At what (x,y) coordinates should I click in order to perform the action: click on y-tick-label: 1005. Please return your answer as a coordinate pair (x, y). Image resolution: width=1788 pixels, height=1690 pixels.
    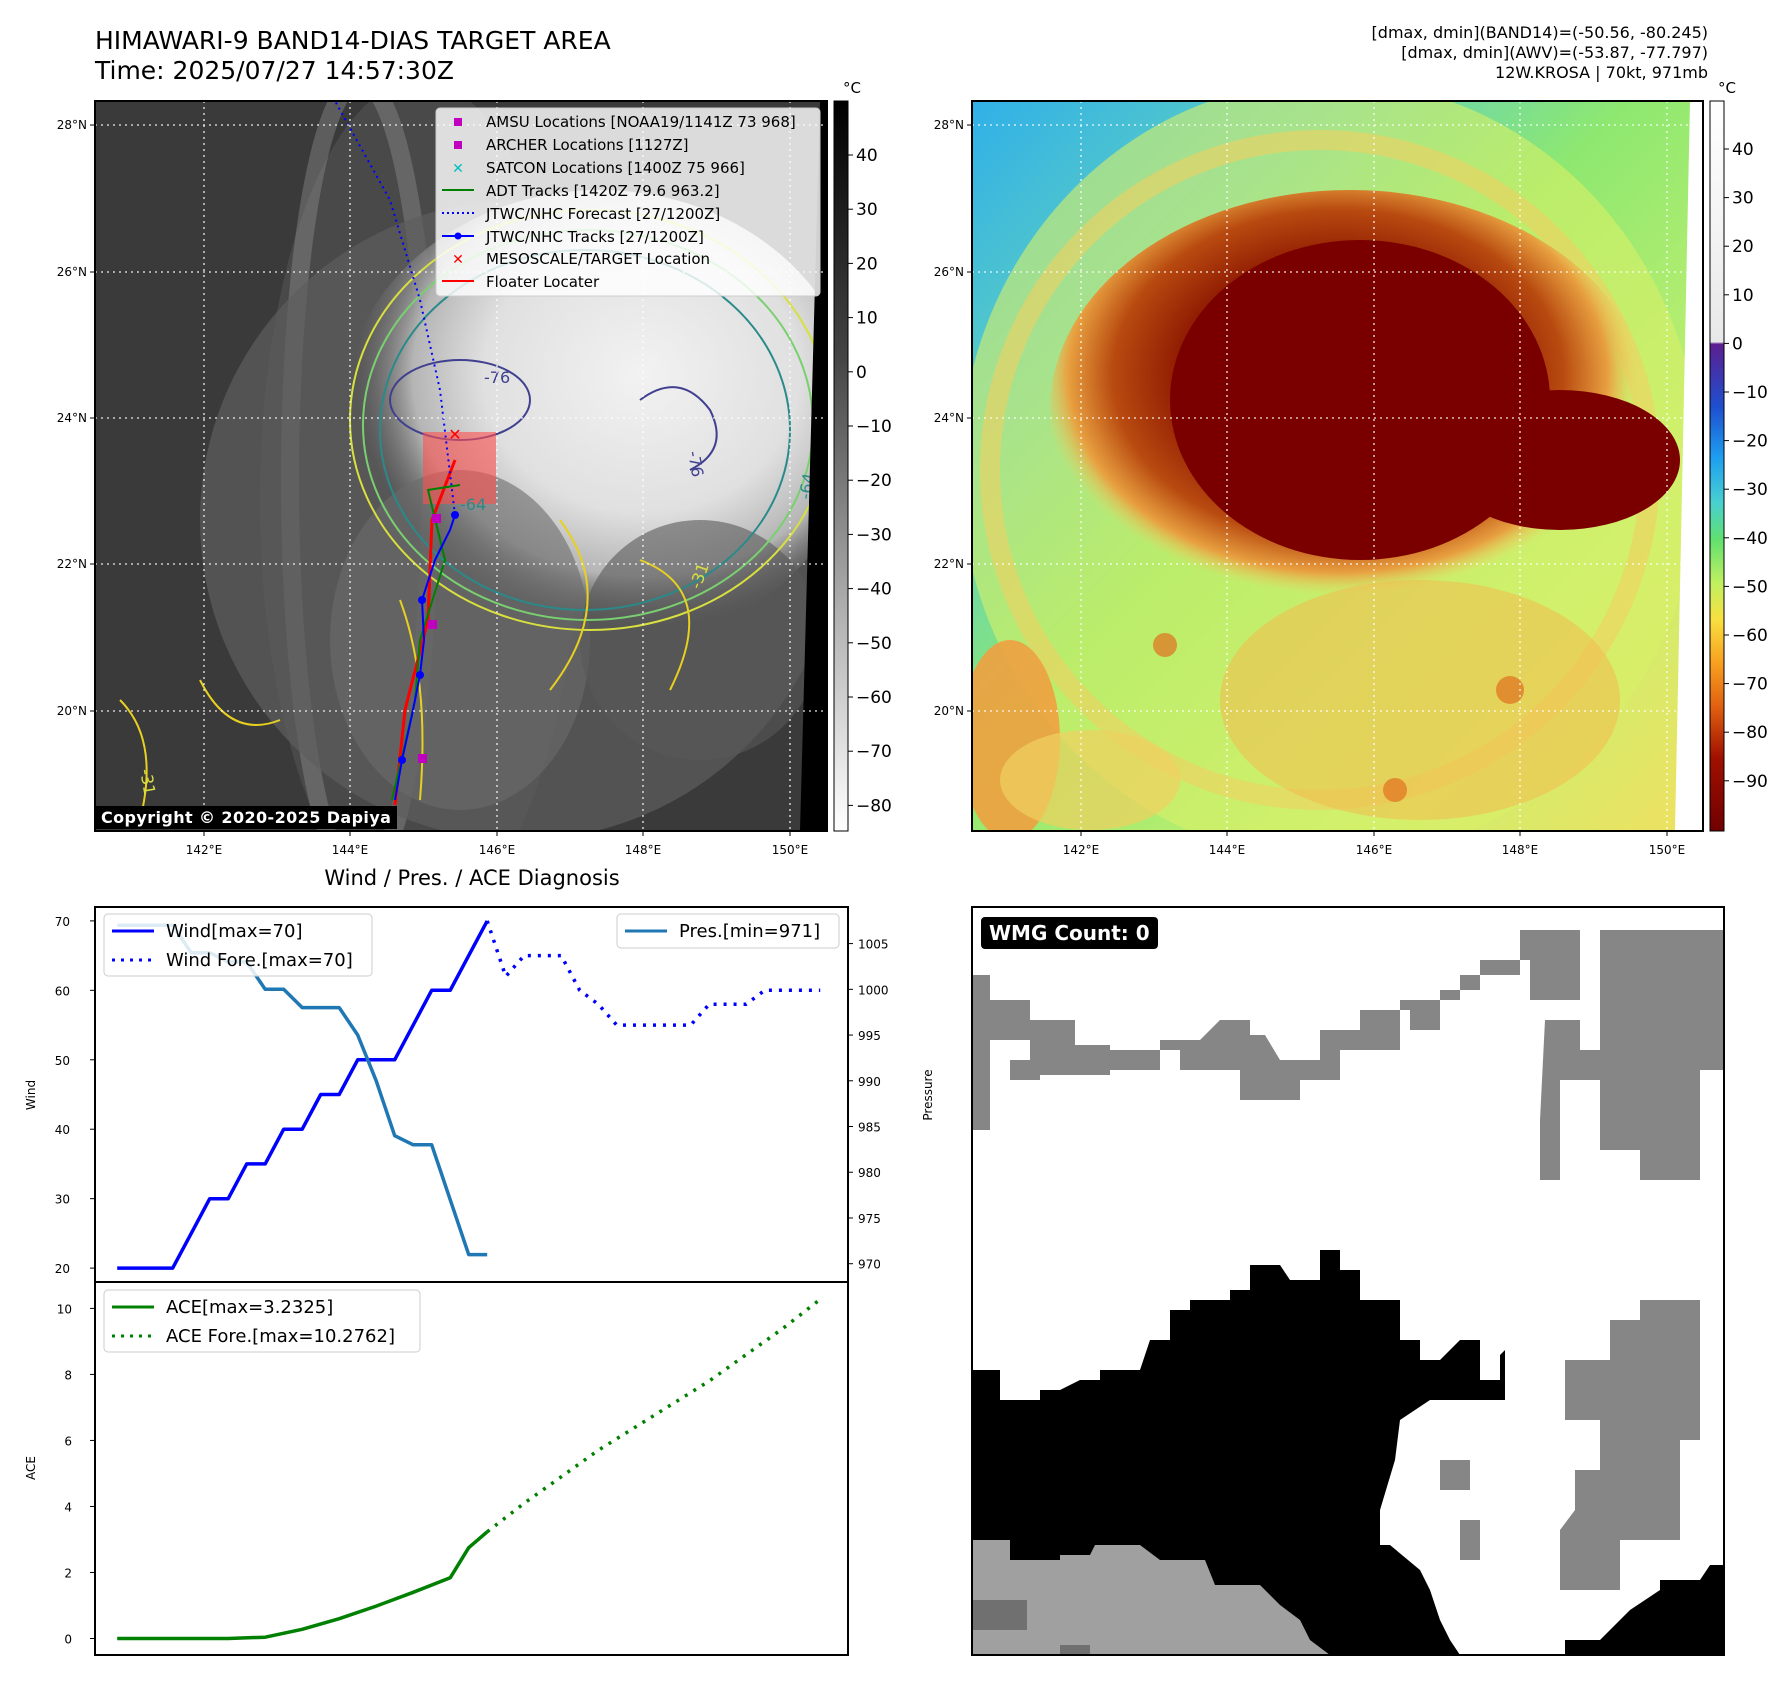
    Looking at the image, I should click on (873, 945).